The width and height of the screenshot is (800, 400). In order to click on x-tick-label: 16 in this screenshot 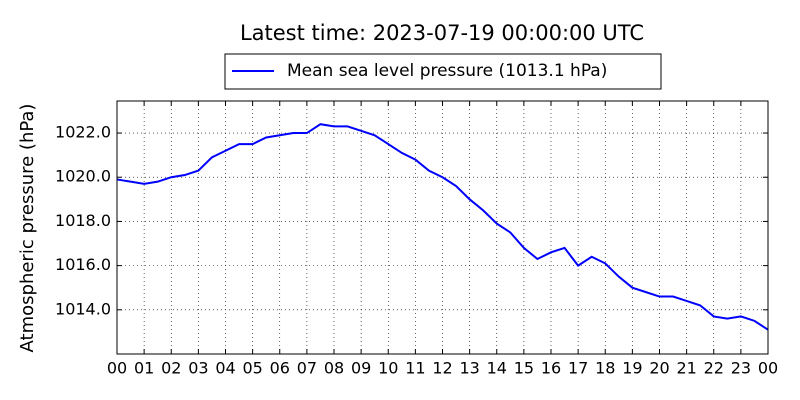, I will do `click(551, 368)`.